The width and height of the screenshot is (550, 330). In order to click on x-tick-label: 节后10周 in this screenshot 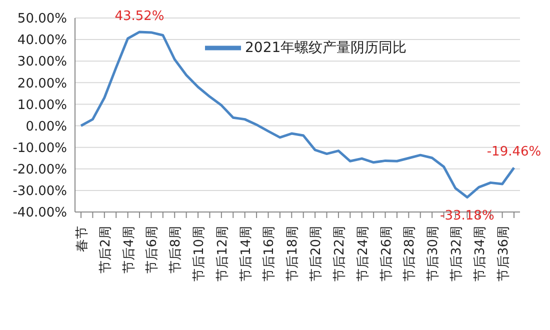, I will do `click(200, 254)`.